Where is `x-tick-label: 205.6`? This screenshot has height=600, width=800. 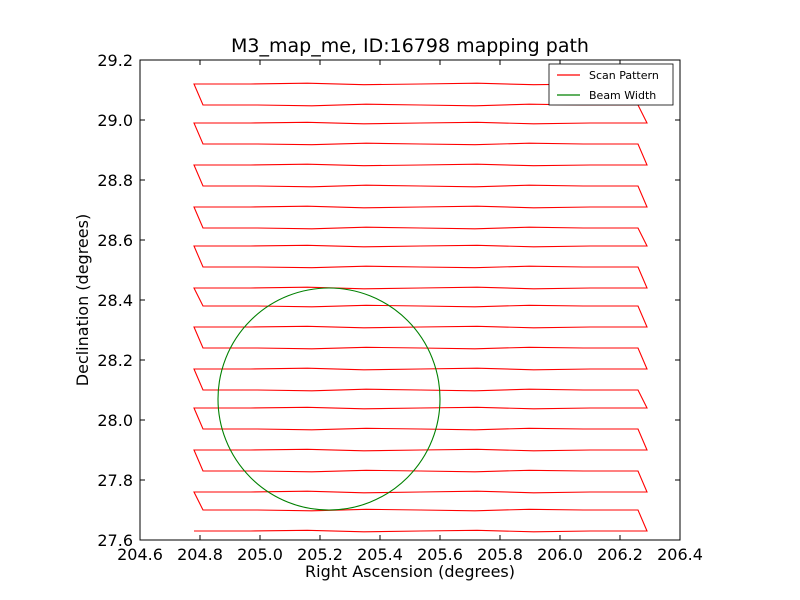 x-tick-label: 205.6 is located at coordinates (440, 554).